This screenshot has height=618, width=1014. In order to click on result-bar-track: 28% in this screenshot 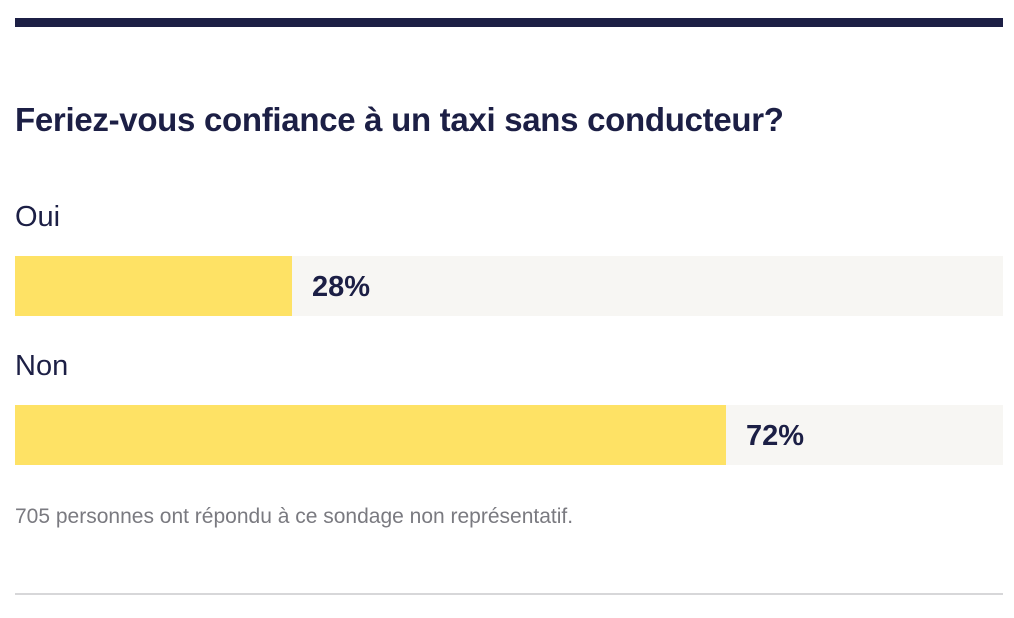, I will do `click(509, 286)`.